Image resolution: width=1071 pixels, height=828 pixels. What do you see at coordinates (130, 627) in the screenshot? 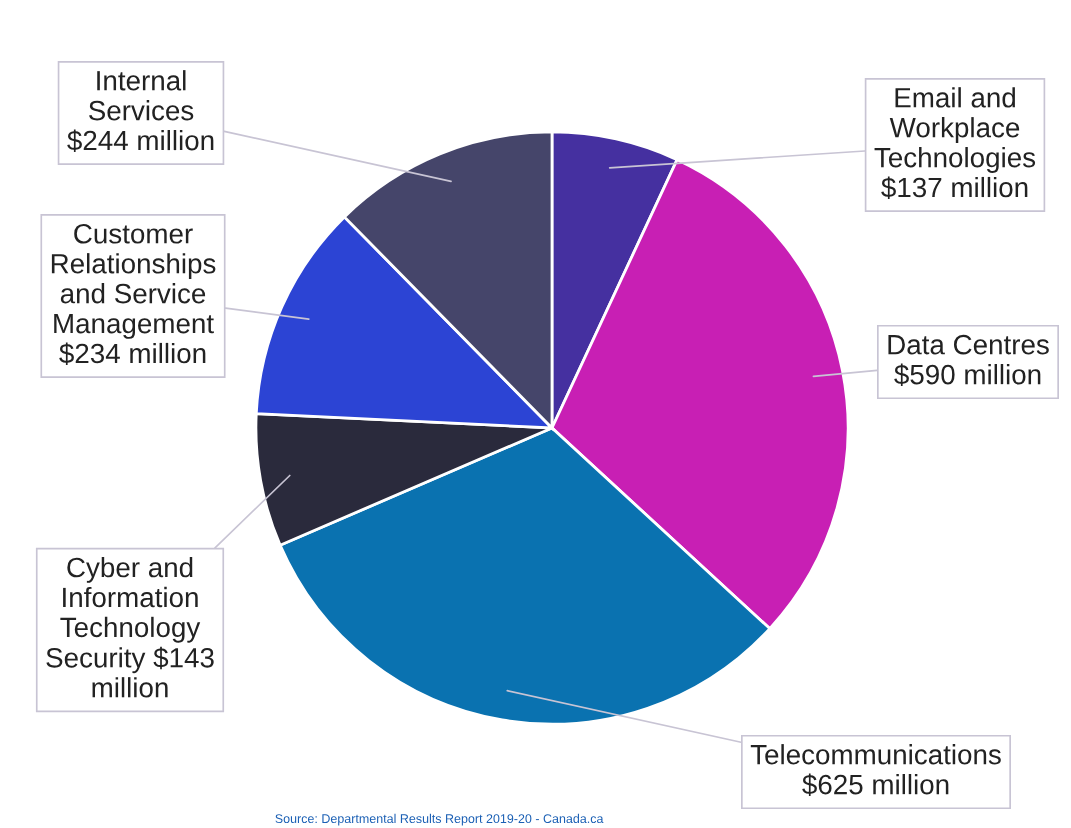
I see `slice-label: Cyber and Information Technology Security $143 million` at bounding box center [130, 627].